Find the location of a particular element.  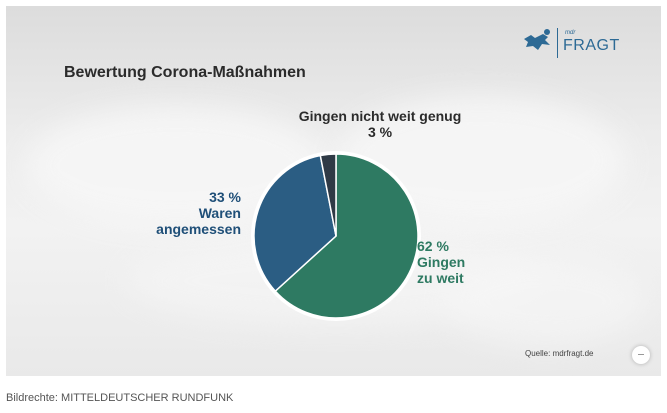

logo-small-text: mdr is located at coordinates (570, 33).